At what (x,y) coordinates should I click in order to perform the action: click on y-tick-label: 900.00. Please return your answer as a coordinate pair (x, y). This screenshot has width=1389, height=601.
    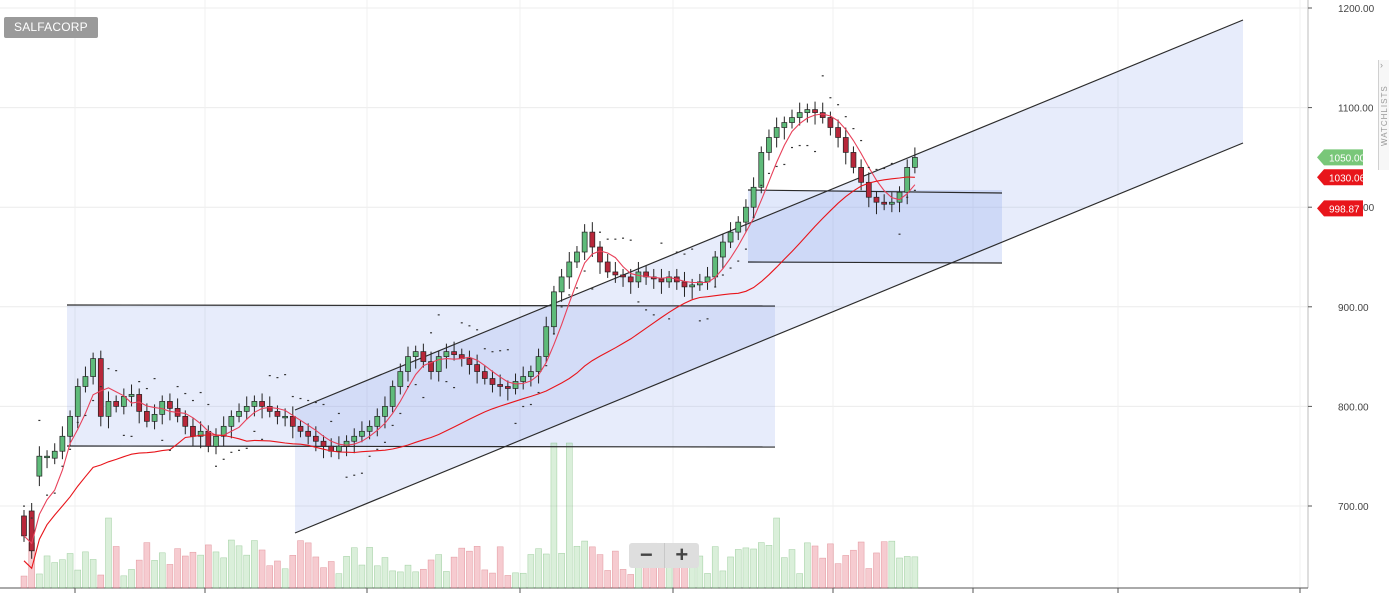
    Looking at the image, I should click on (1353, 308).